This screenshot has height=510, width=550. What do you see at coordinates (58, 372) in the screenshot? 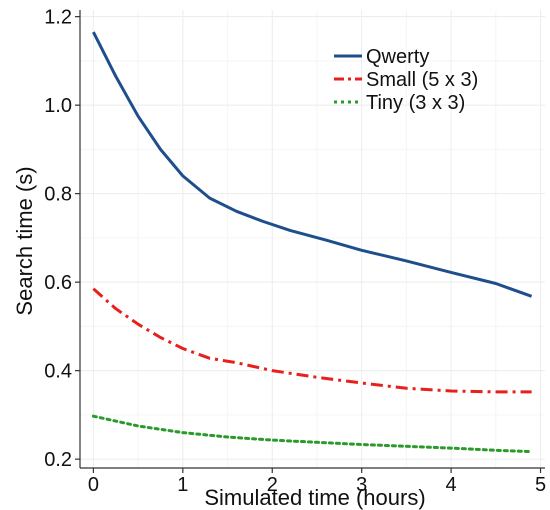
I see `y-tick-label: 0.4` at bounding box center [58, 372].